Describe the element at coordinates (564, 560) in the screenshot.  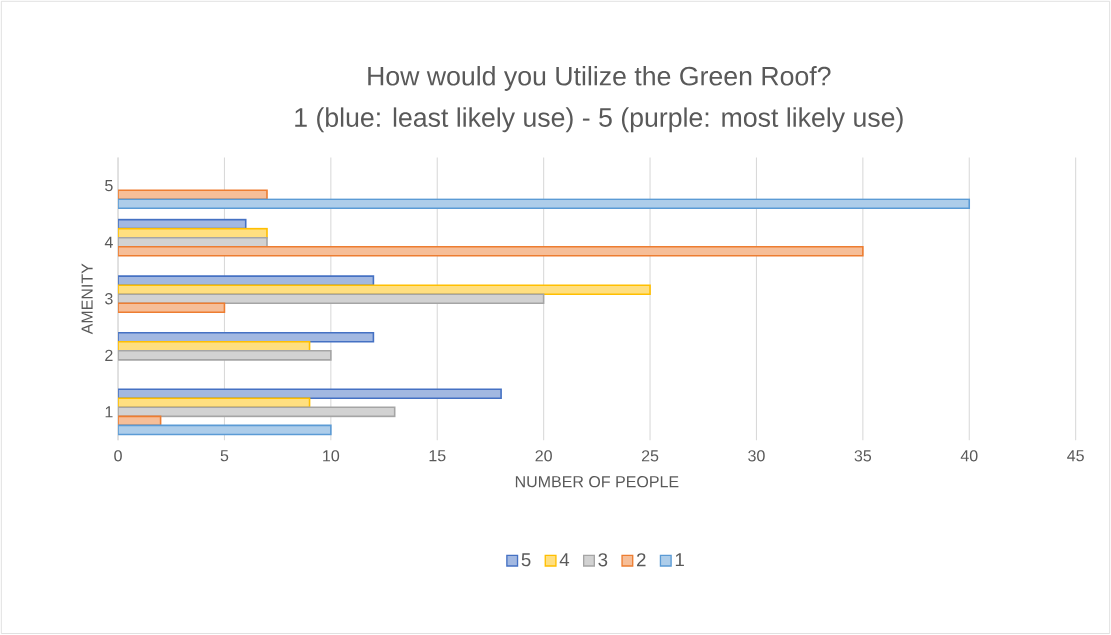
I see `legend-label: 4` at that location.